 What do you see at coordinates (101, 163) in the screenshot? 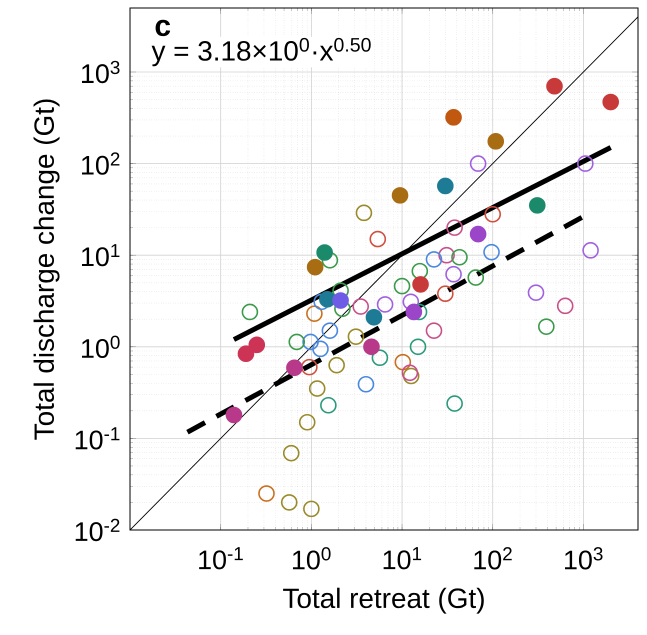
I see `y-tick-label: 10$^{2}$` at bounding box center [101, 163].